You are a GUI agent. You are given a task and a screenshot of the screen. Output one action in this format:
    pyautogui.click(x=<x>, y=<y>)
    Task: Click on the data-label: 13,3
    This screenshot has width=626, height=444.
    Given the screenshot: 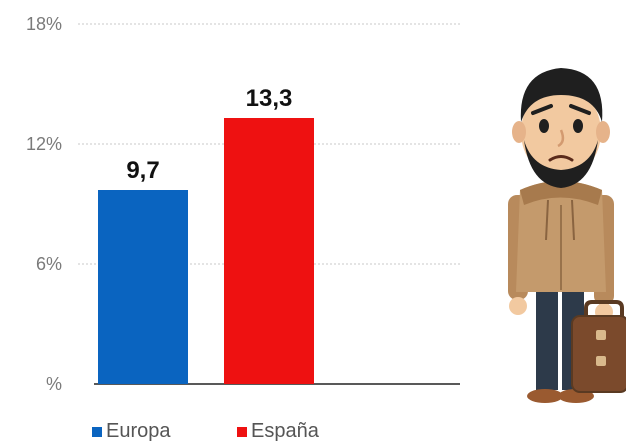 What is the action you would take?
    pyautogui.click(x=269, y=98)
    